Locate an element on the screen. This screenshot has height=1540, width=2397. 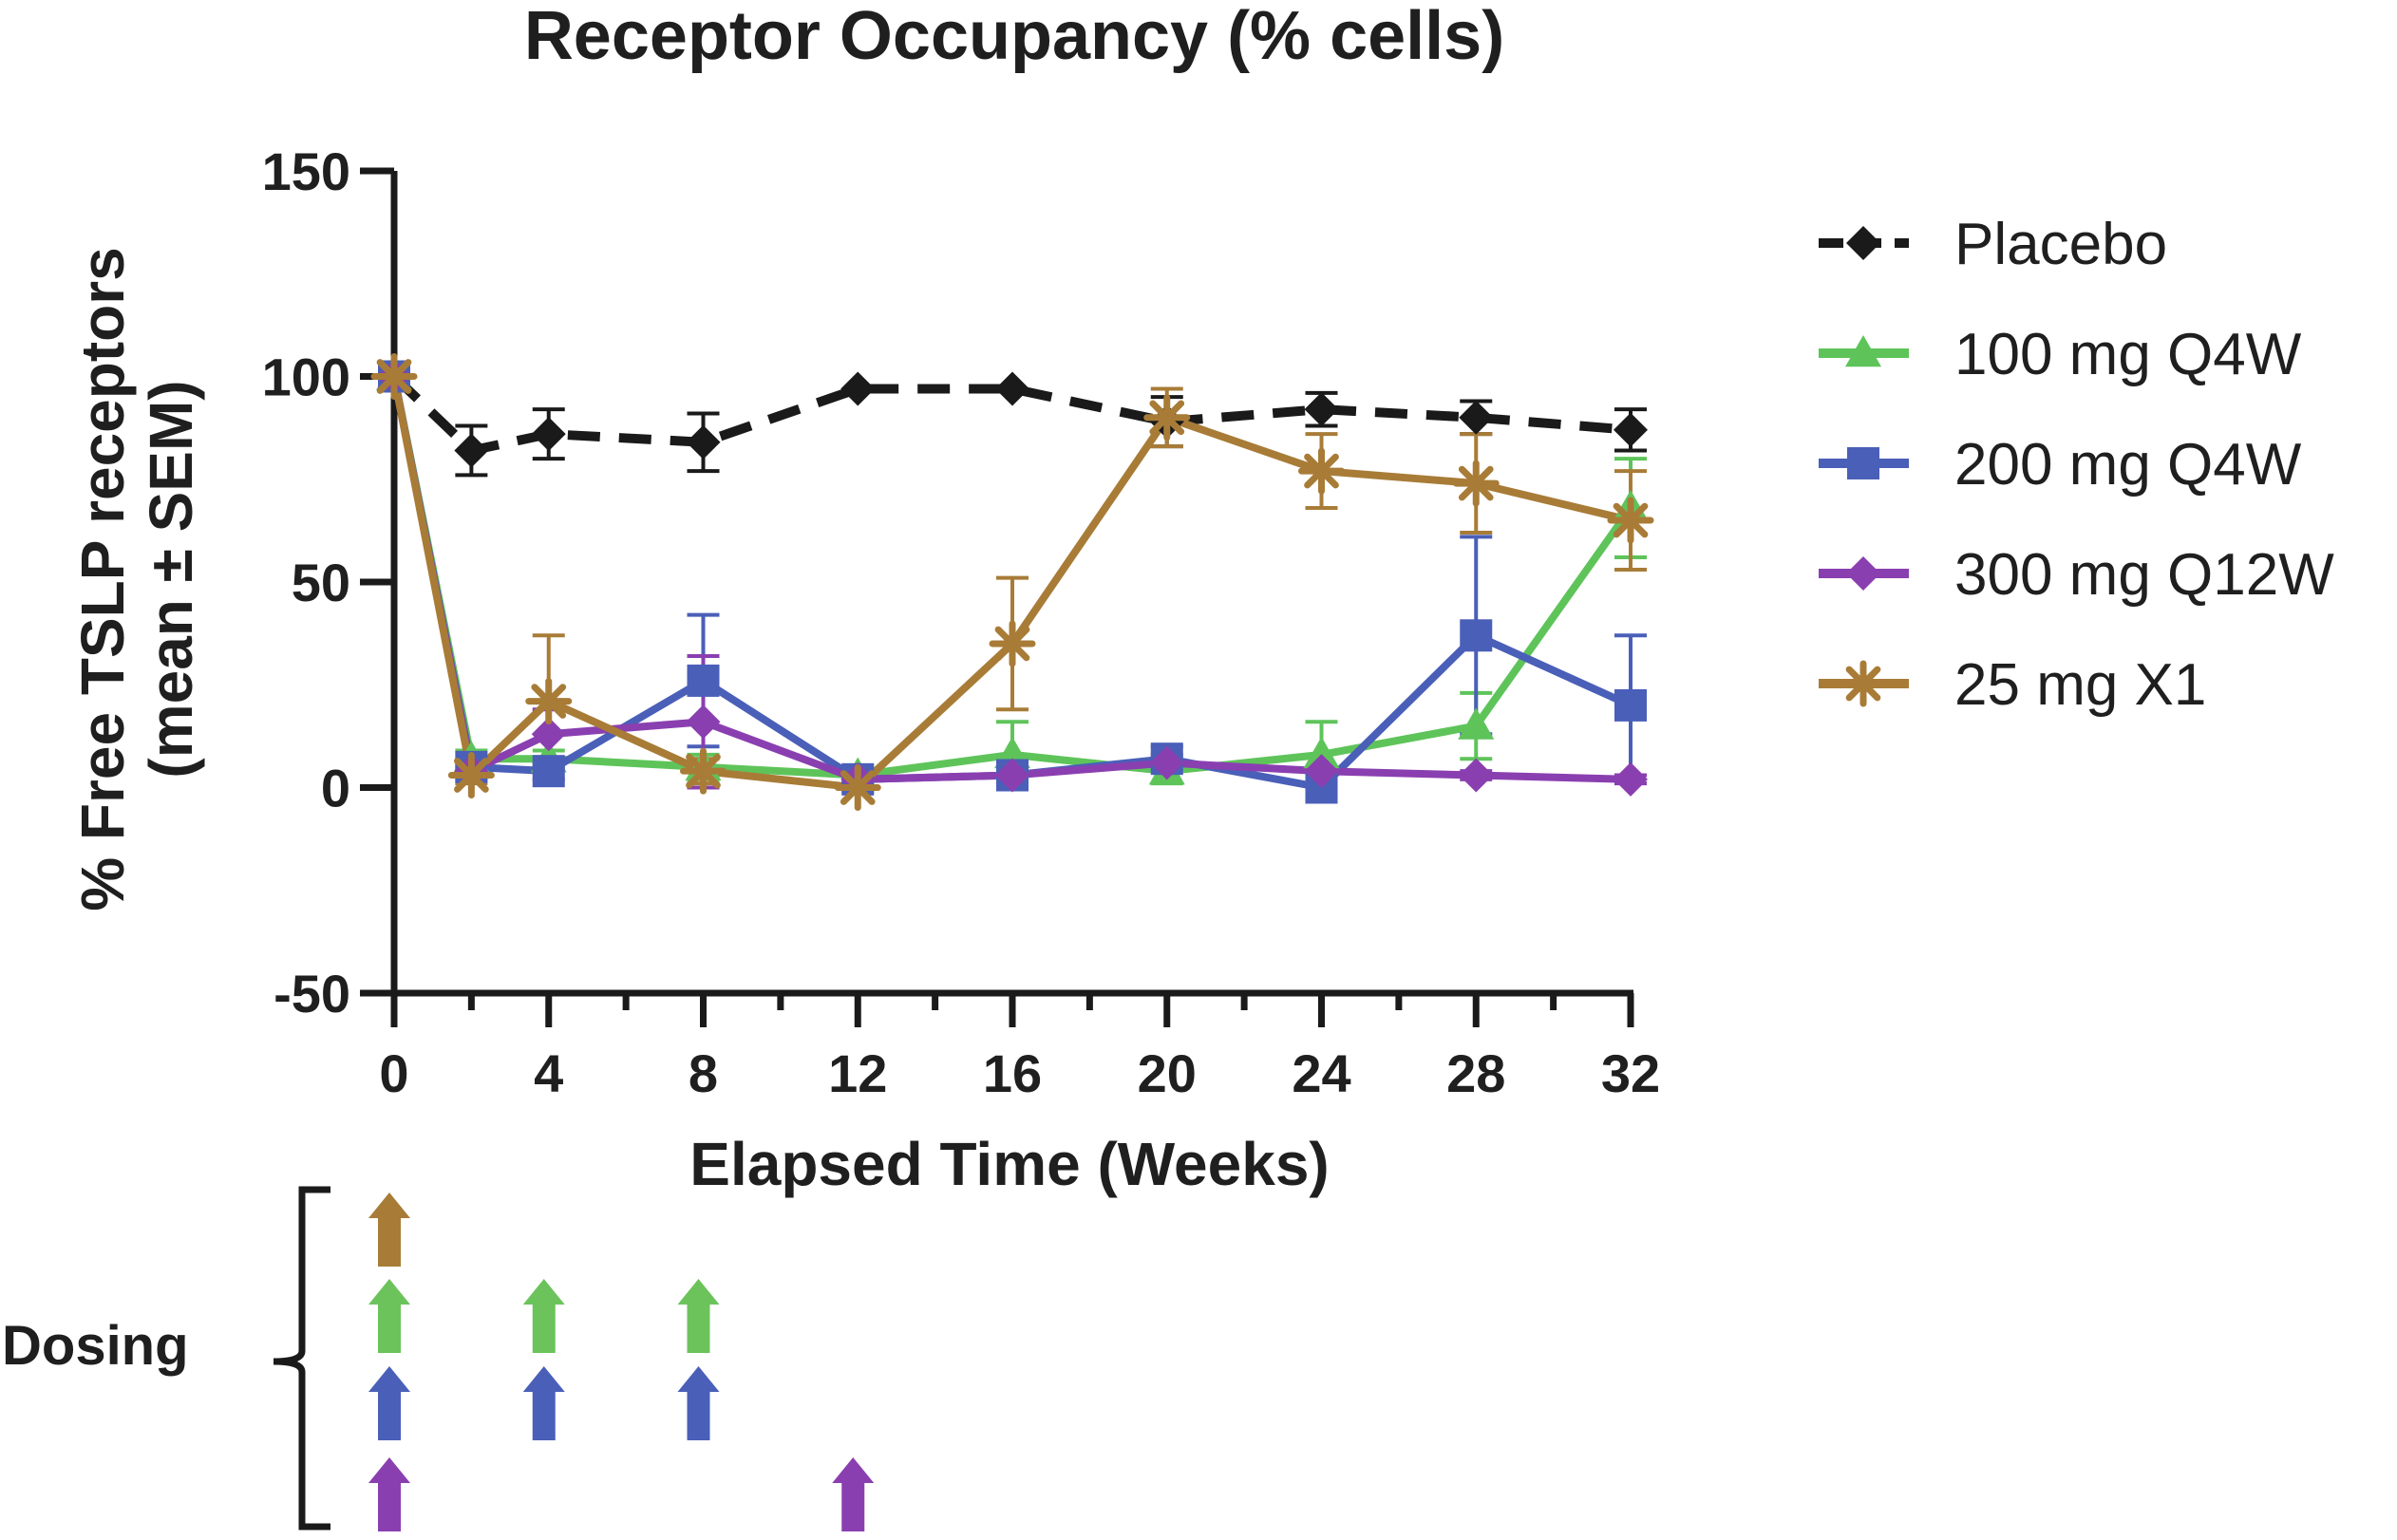
chart-title: Receptor Occupancy (% cells) is located at coordinates (1014, 37).